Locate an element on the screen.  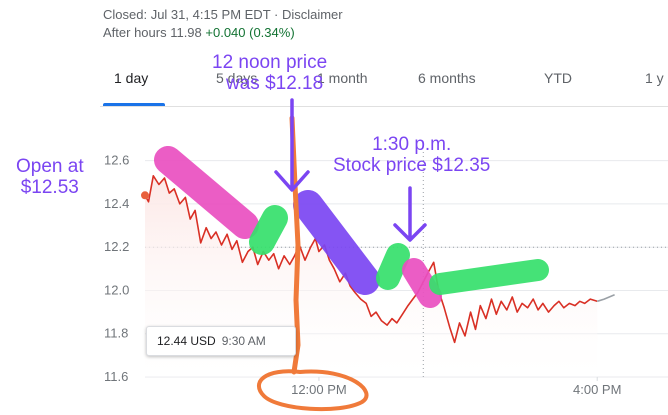
tooltip-time: 9:30 AM is located at coordinates (243, 341).